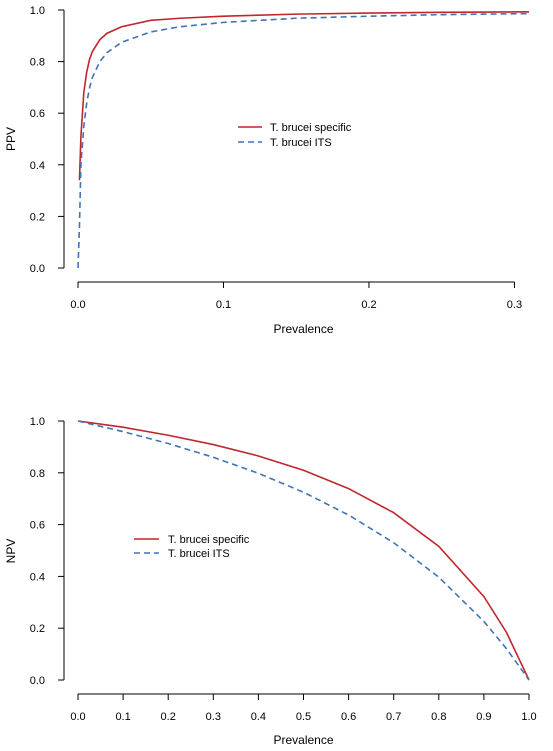  I want to click on x-tick-label: 0.6, so click(348, 717).